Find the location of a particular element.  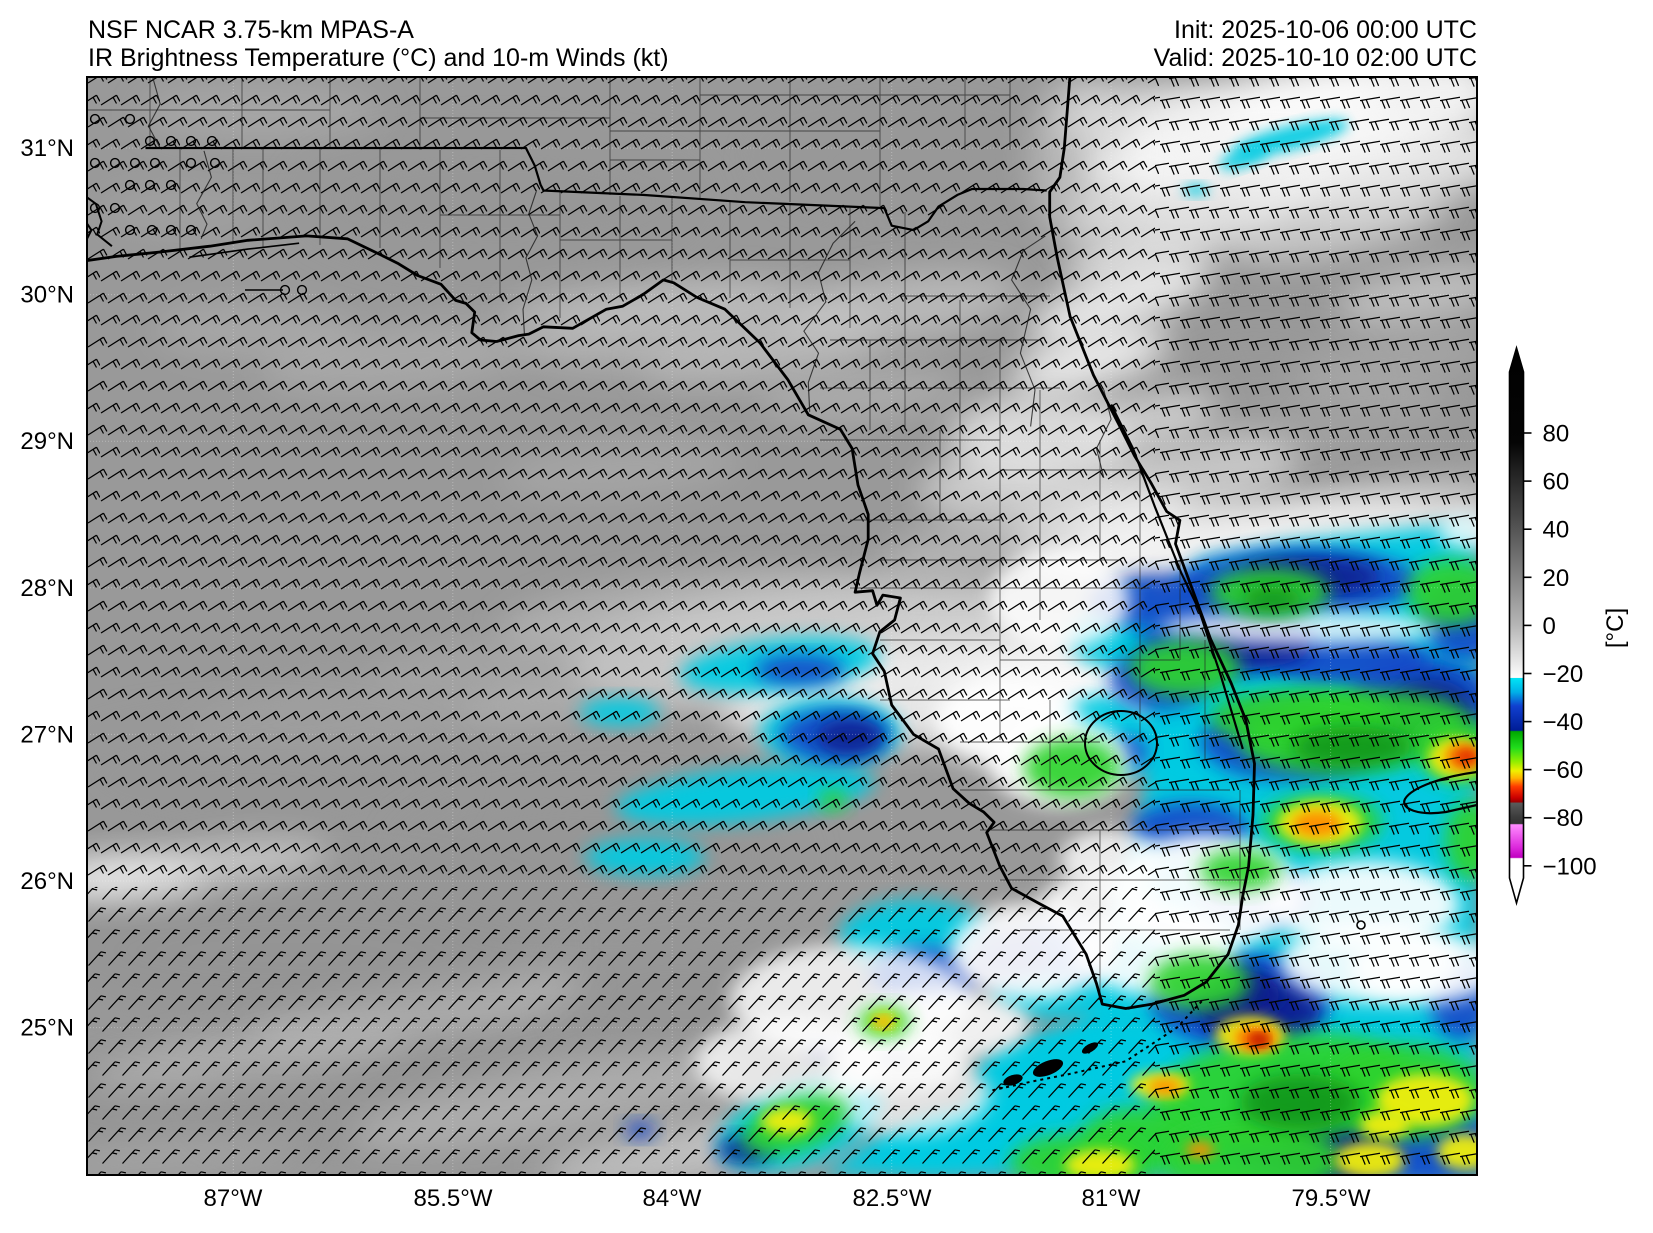

svg-text: 31°N is located at coordinates (47, 148).